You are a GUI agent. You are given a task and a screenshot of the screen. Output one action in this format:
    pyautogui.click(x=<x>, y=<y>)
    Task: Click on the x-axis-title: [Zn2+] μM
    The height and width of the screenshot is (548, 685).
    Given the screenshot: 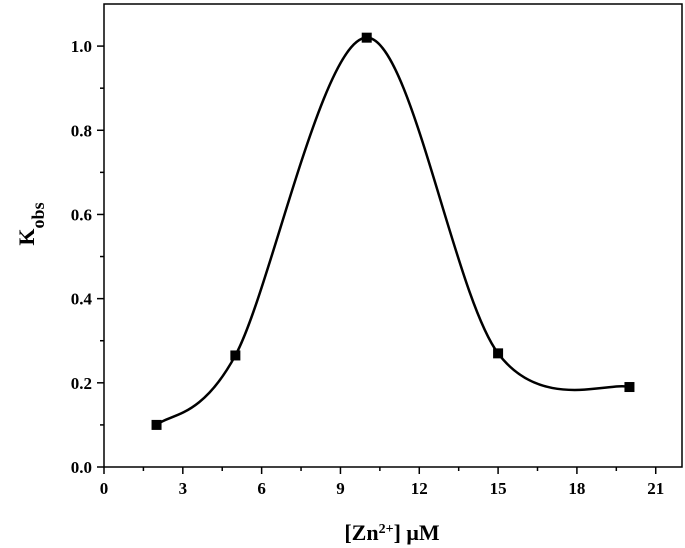 What is the action you would take?
    pyautogui.click(x=392, y=532)
    